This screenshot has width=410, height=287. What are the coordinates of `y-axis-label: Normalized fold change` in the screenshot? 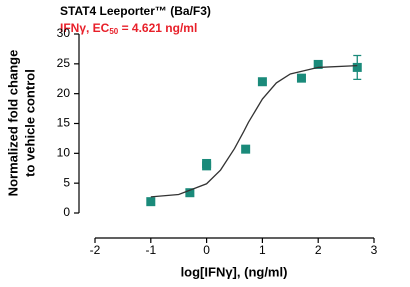 It's located at (12, 123).